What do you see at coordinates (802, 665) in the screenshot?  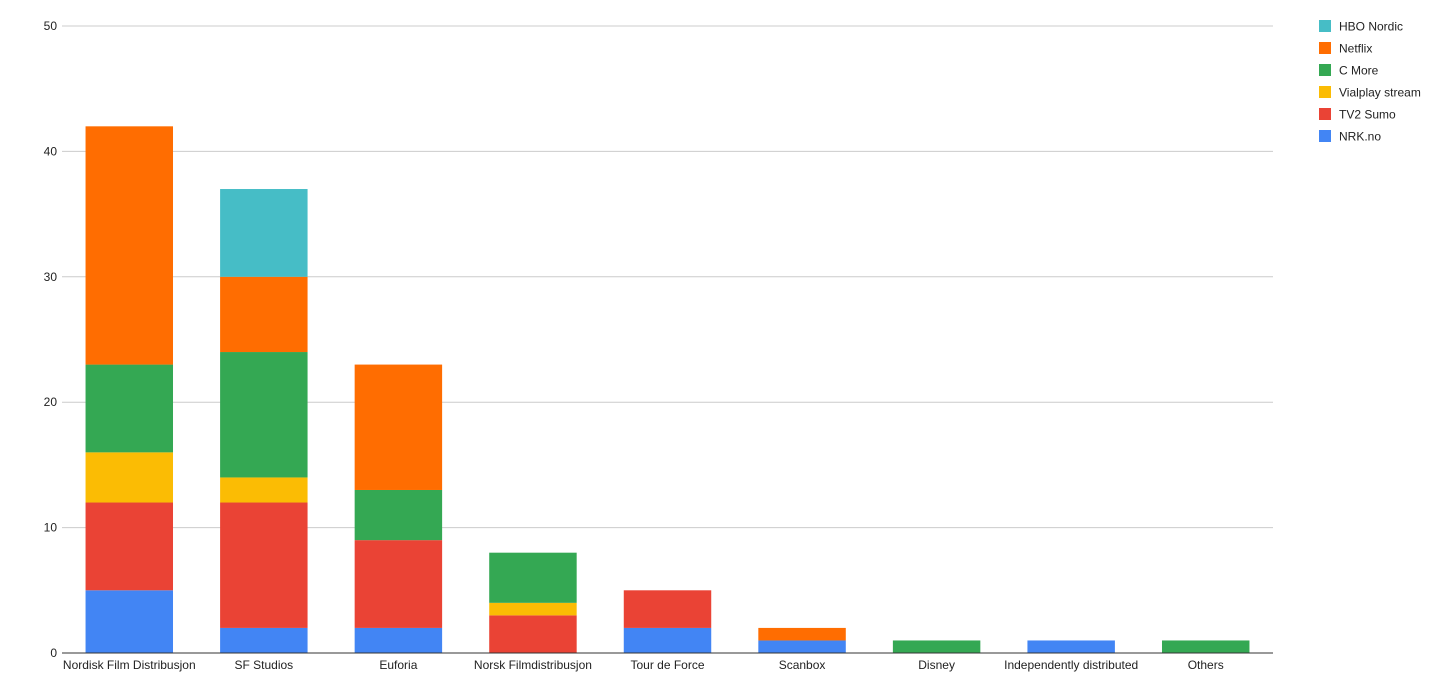 I see `x-tick-label: Scanbox` at bounding box center [802, 665].